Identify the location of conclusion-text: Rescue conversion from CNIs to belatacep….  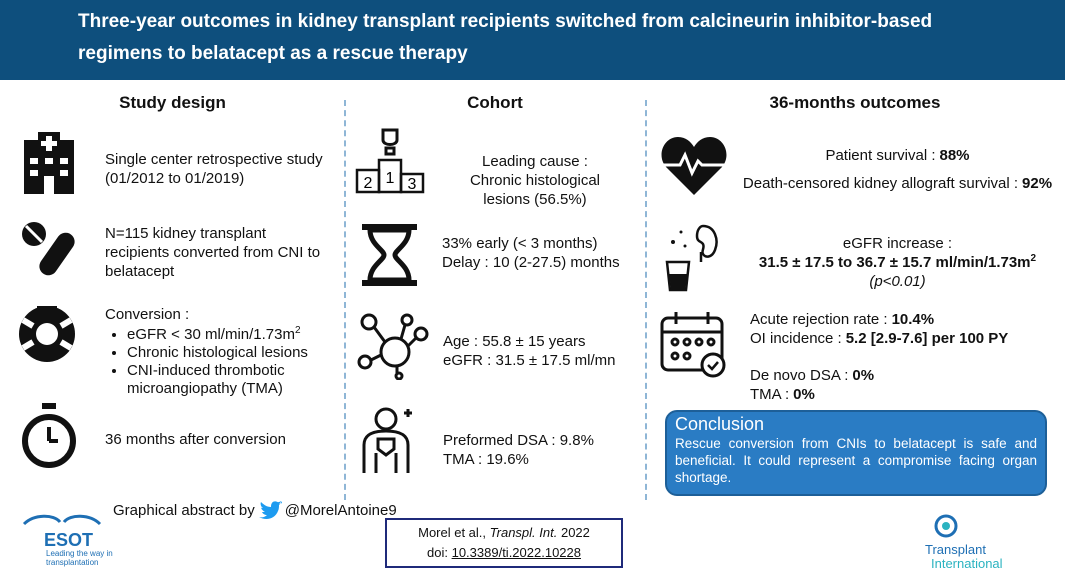
(856, 460).